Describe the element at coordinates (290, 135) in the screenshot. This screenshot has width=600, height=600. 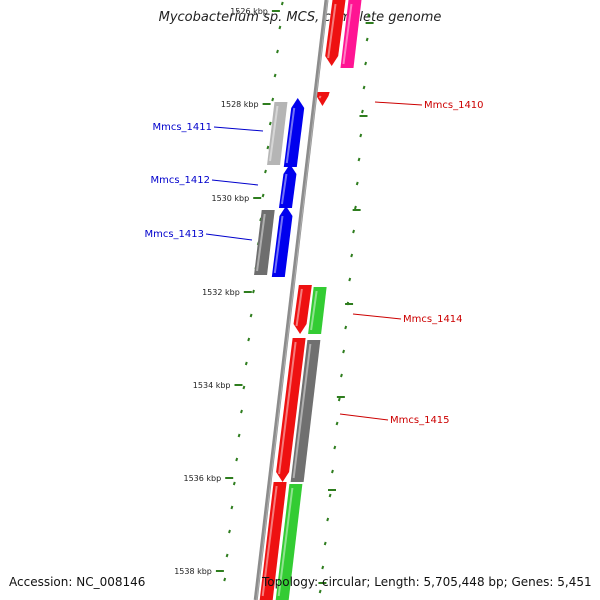
I see `gene-block-1411-blue-shine` at that location.